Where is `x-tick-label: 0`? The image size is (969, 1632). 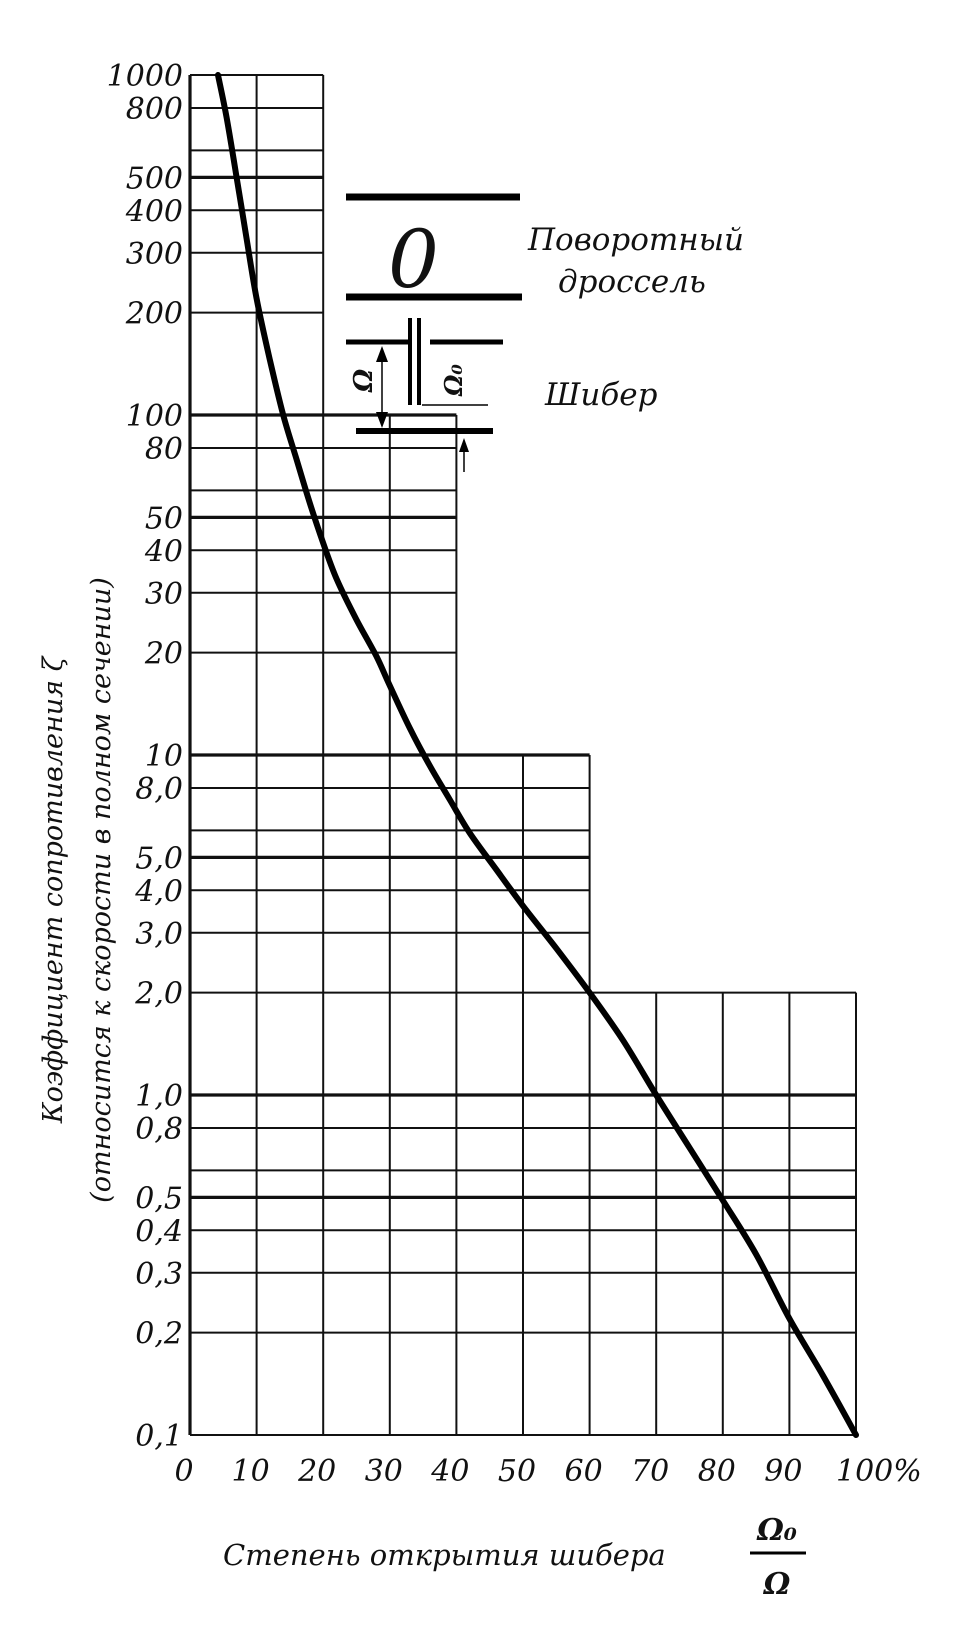 x-tick-label: 0 is located at coordinates (183, 1471).